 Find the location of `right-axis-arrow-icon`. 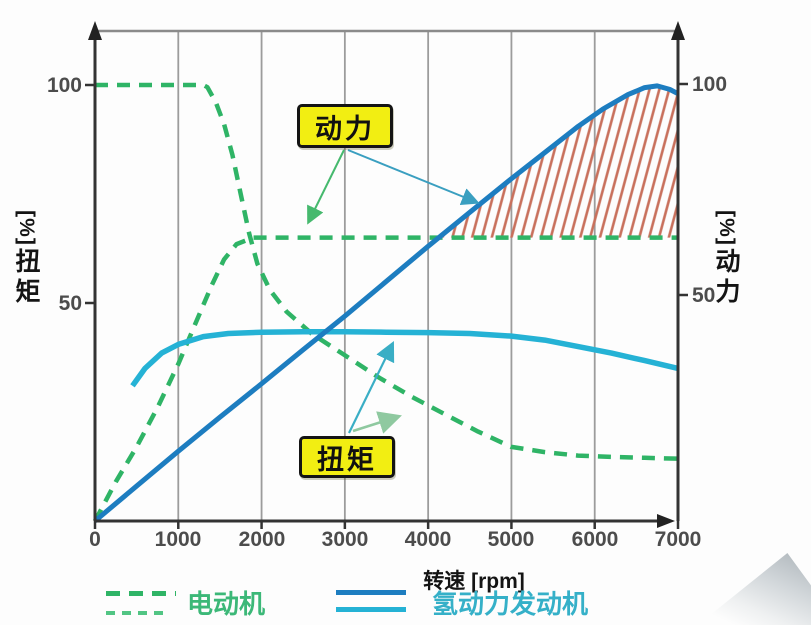

right-axis-arrow-icon is located at coordinates (678, 30).